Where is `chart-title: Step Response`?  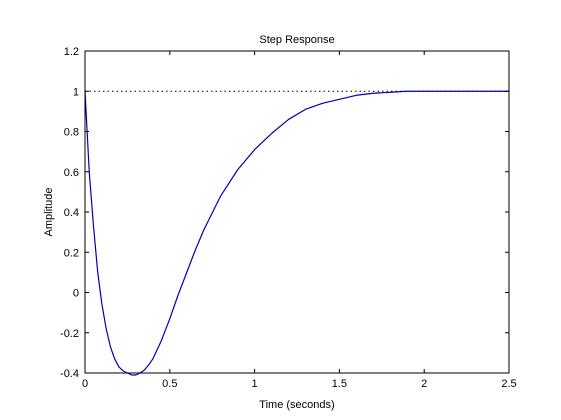 chart-title: Step Response is located at coordinates (296, 40).